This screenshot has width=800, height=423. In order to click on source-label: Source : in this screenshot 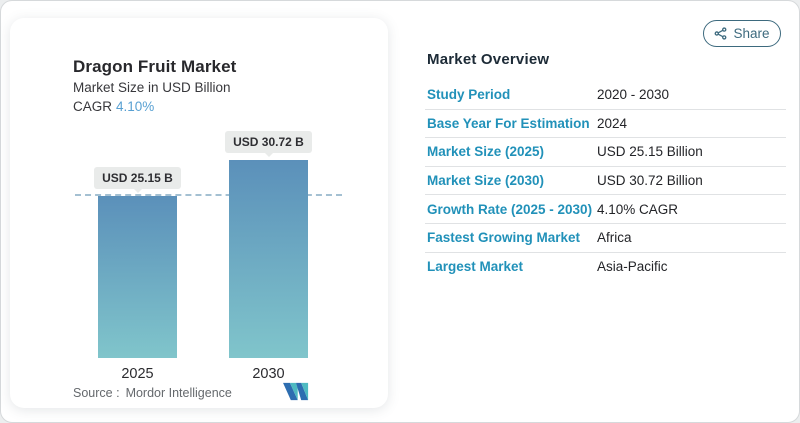, I will do `click(96, 393)`.